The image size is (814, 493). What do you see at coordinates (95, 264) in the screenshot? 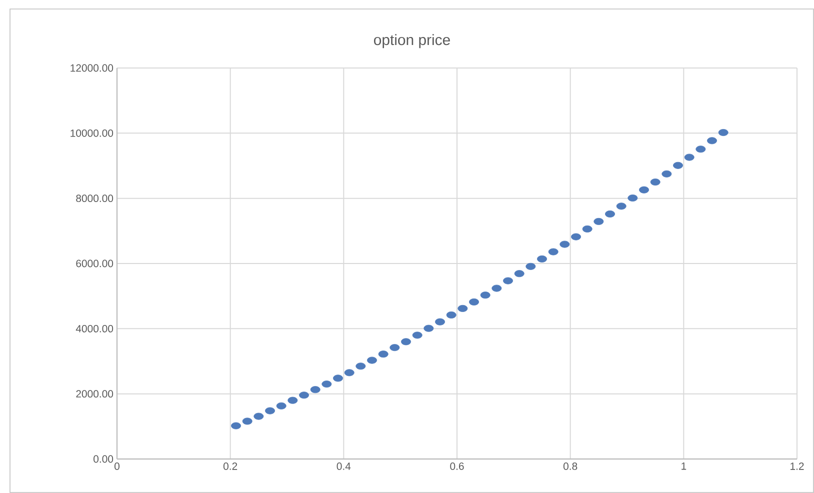
I see `y-tick-label: 6000.00` at bounding box center [95, 264].